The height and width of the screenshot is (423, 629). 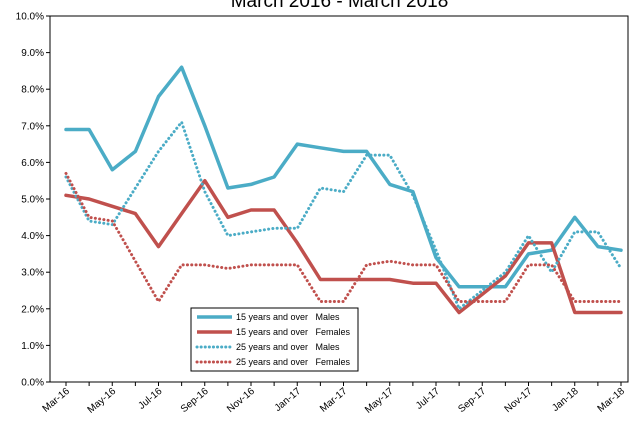 I want to click on y-tick-label: 1.0%, so click(x=32, y=346).